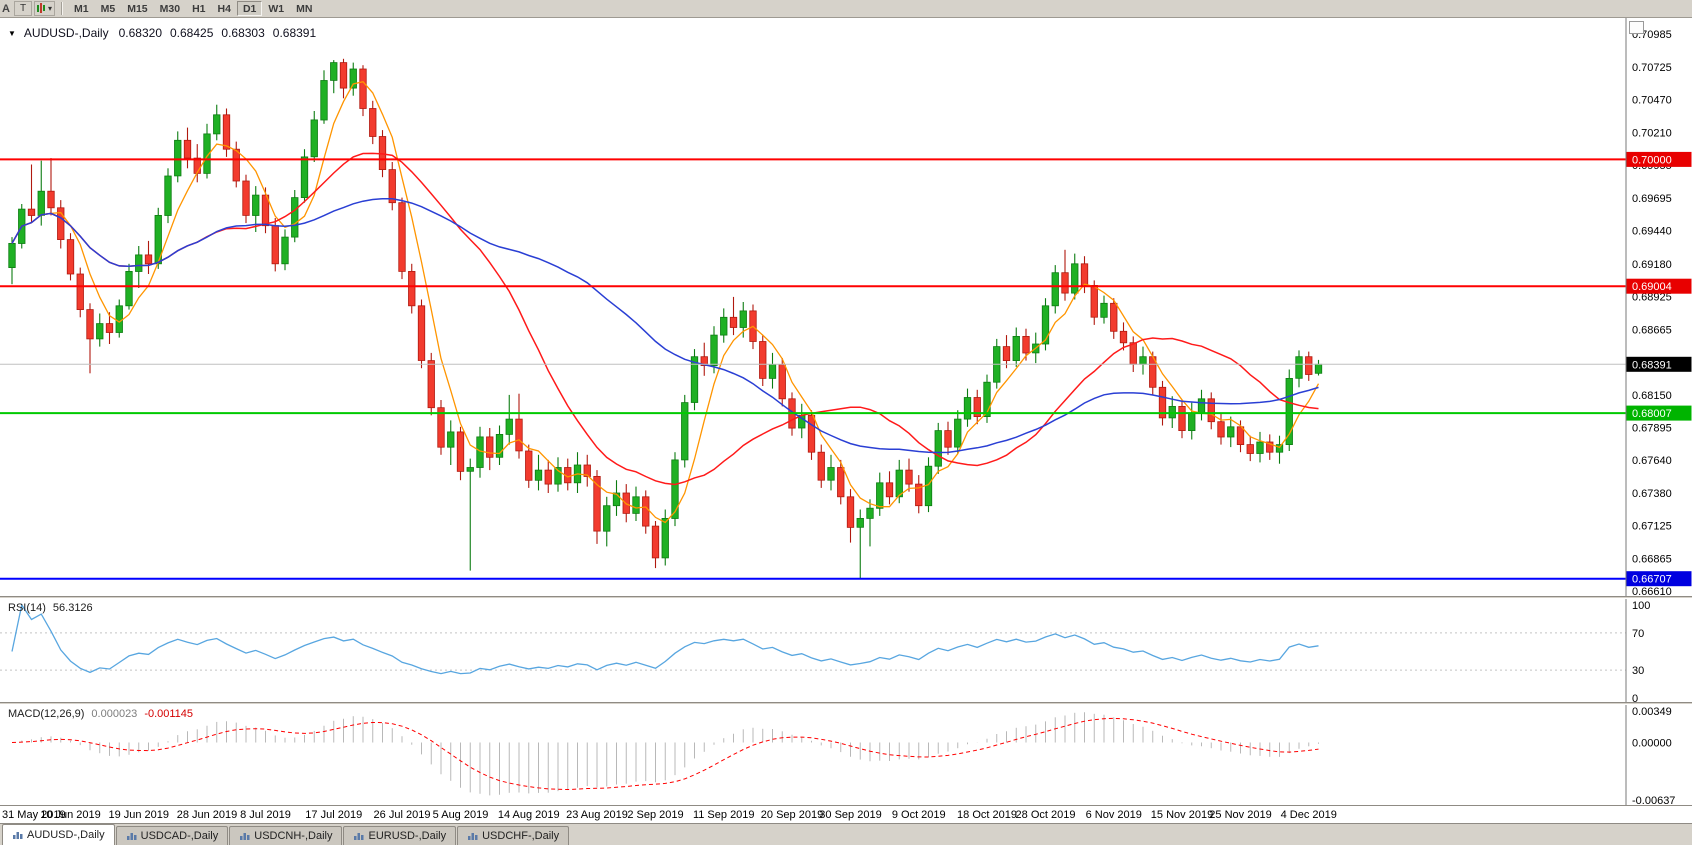 The height and width of the screenshot is (845, 1692). What do you see at coordinates (1652, 160) in the screenshot?
I see `price-tag-label: 0.70000` at bounding box center [1652, 160].